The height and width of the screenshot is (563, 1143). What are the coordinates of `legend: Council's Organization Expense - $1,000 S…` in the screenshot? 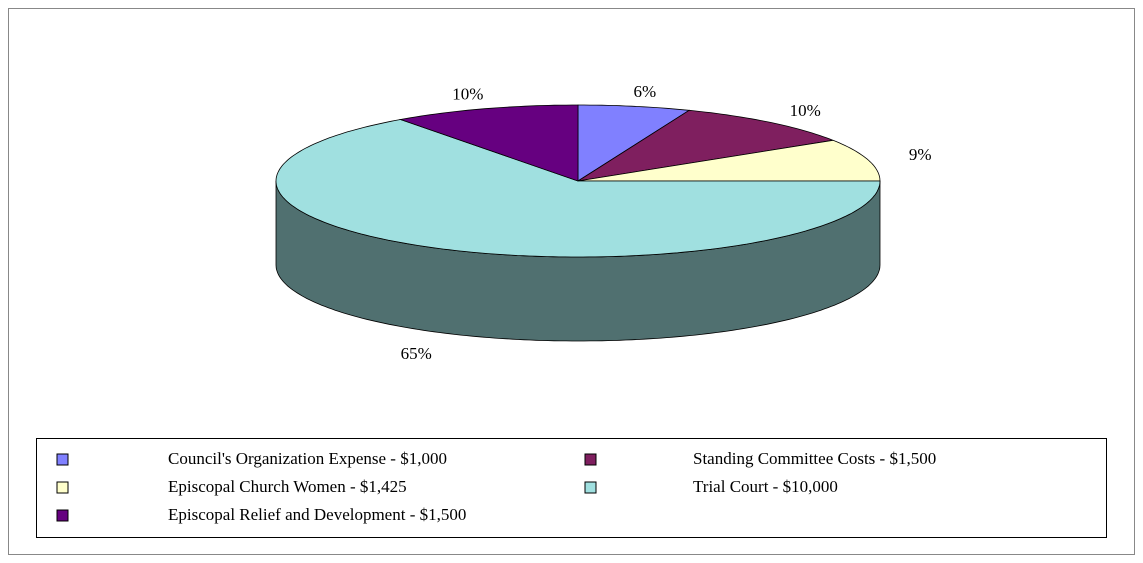 It's located at (496, 486).